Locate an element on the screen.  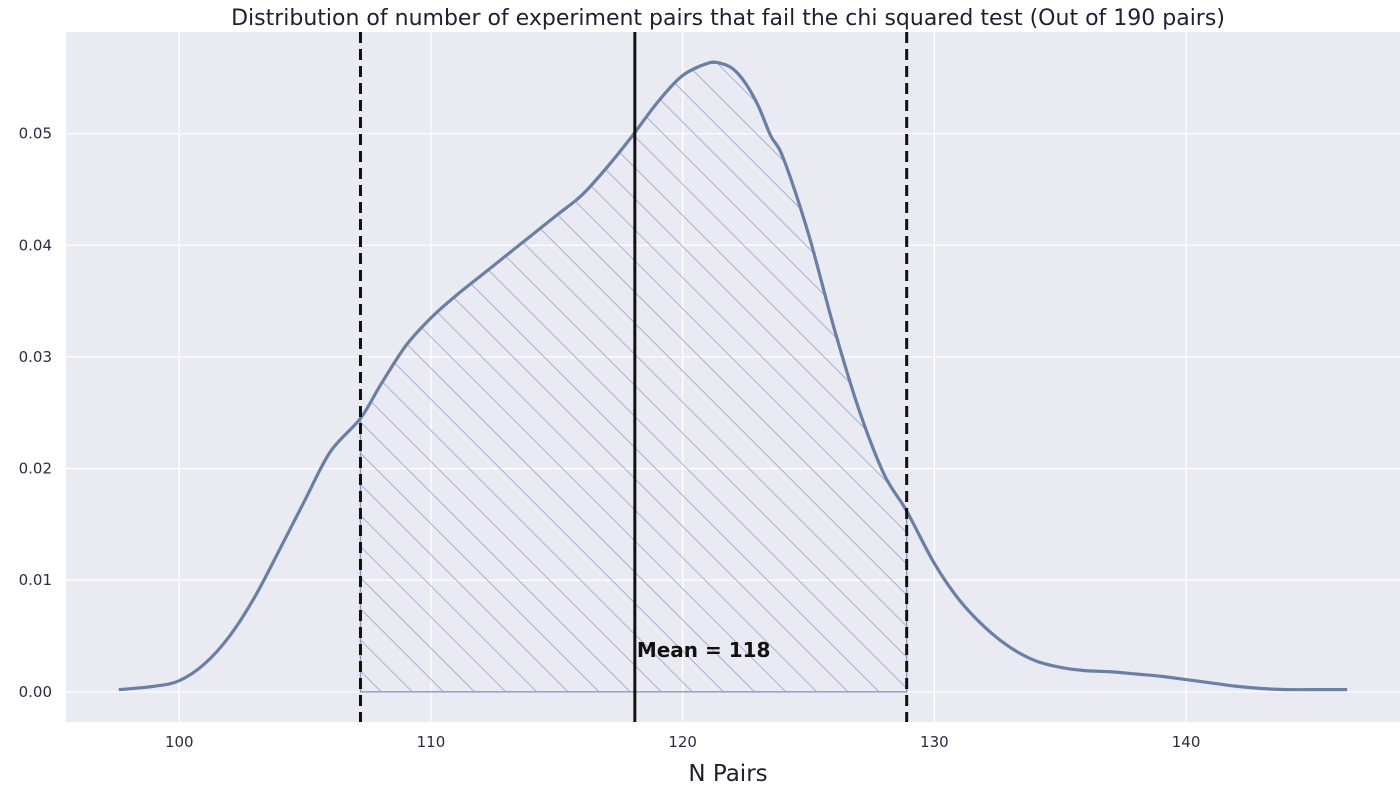
mean-annotation: Mean = 118 is located at coordinates (704, 650).